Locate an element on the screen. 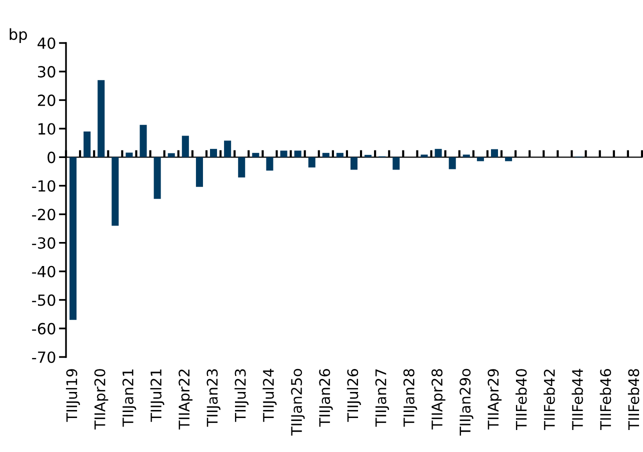  x-tick-label: TIIJul19 is located at coordinates (73, 395).